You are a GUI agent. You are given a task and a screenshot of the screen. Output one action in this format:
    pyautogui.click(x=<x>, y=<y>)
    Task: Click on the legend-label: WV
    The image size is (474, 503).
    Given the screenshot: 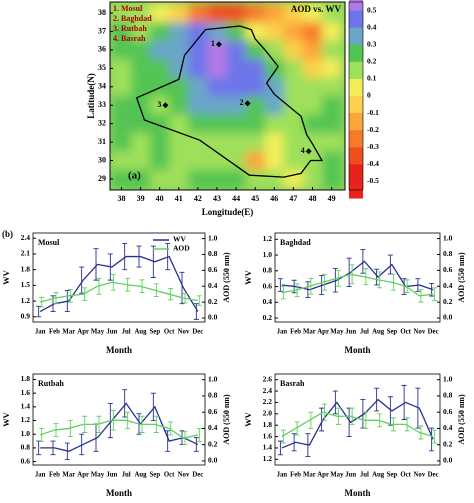 What is the action you would take?
    pyautogui.click(x=180, y=239)
    